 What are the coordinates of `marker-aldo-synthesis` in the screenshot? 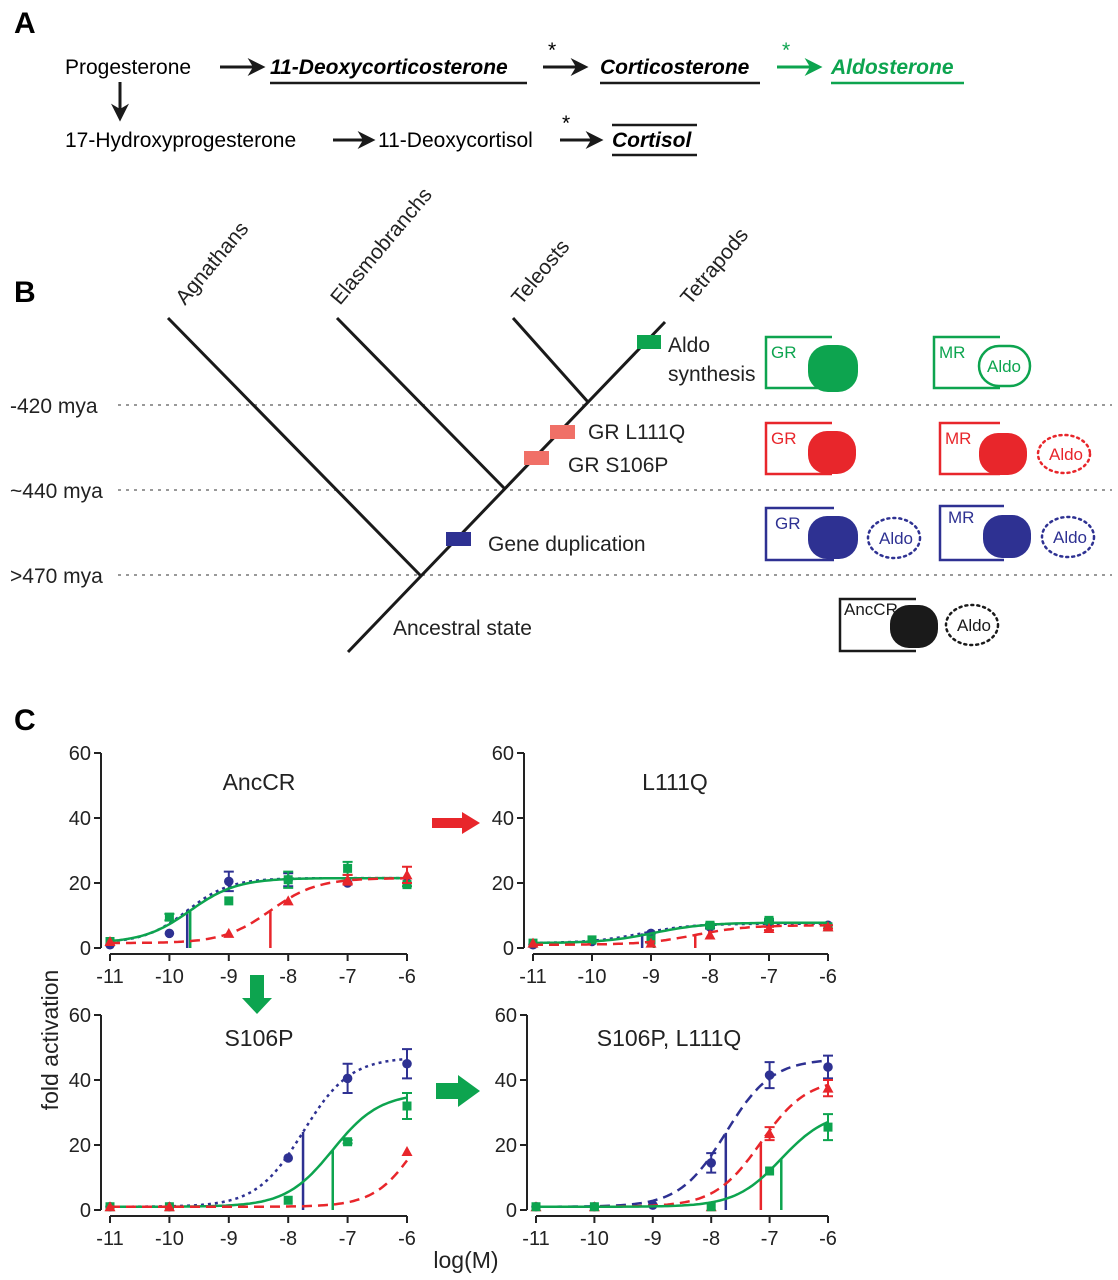 It's located at (649, 342).